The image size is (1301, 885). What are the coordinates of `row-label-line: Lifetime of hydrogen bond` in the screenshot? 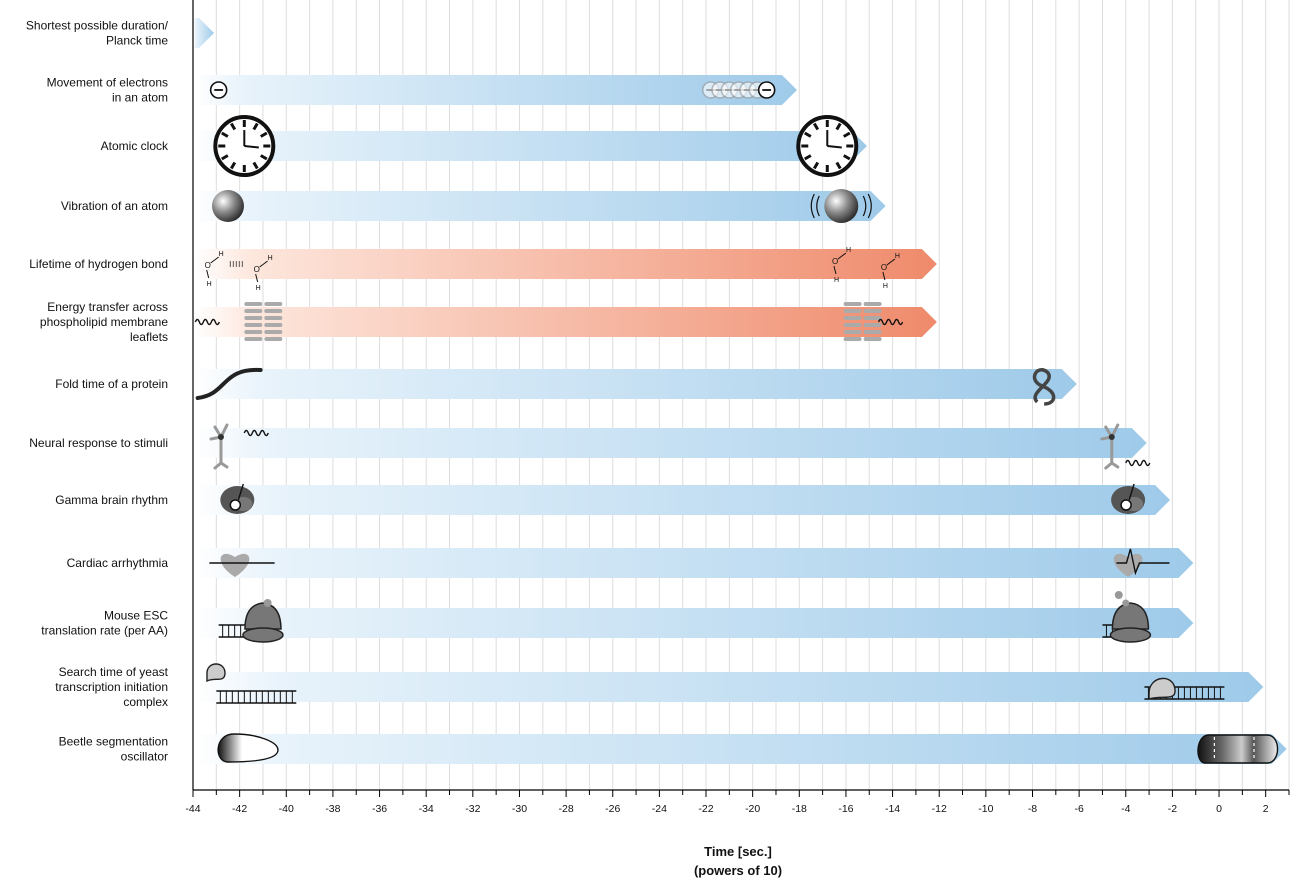 It's located at (98, 264).